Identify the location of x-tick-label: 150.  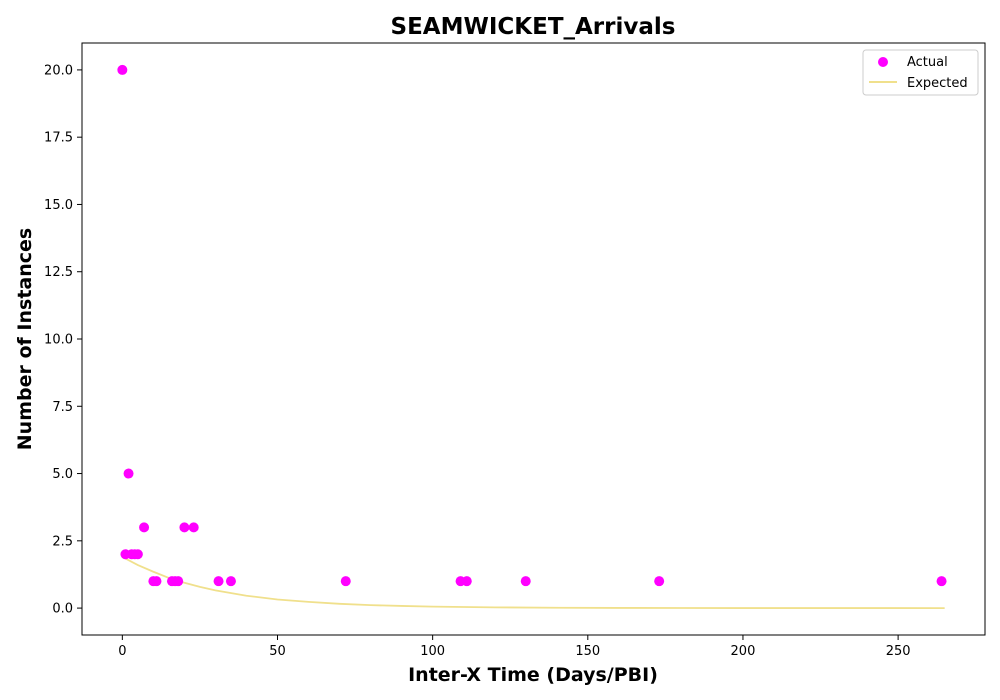
(587, 651).